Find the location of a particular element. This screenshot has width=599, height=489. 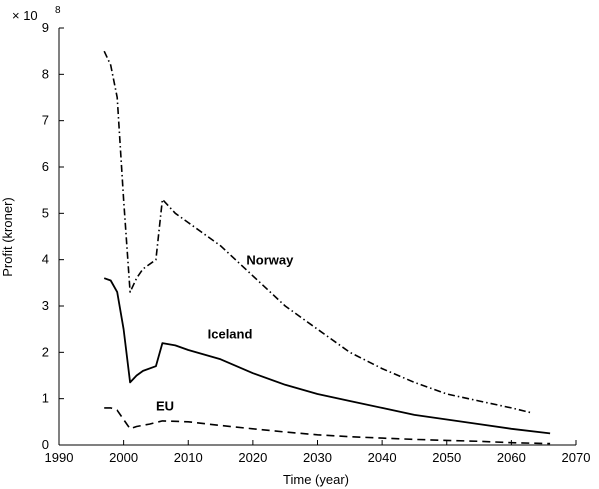

series-line-eu is located at coordinates (327, 426).